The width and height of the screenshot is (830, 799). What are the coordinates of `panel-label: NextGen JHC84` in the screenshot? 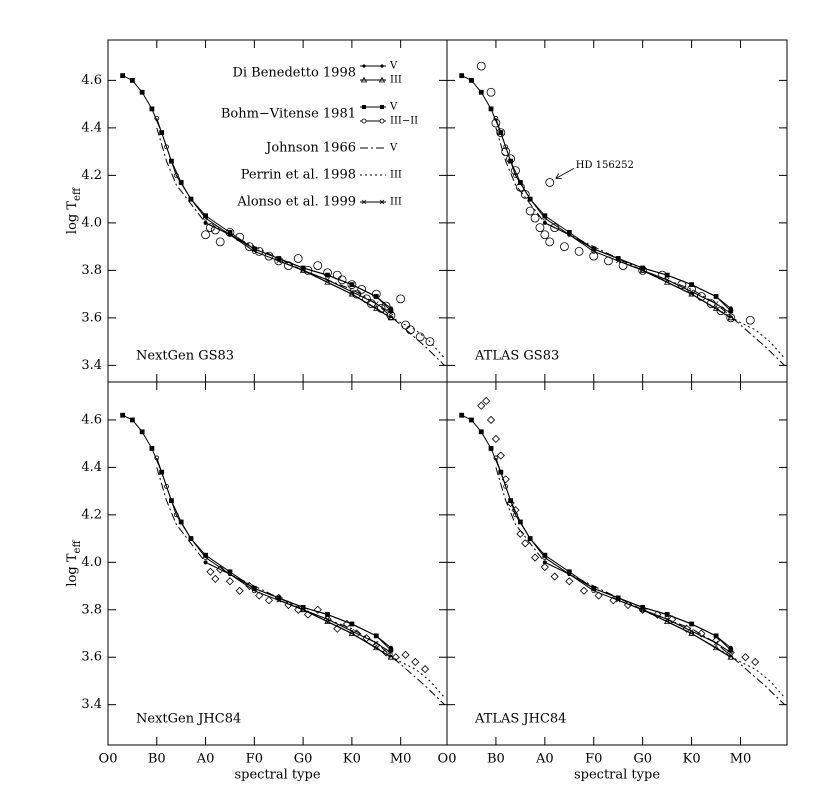 It's located at (188, 719).